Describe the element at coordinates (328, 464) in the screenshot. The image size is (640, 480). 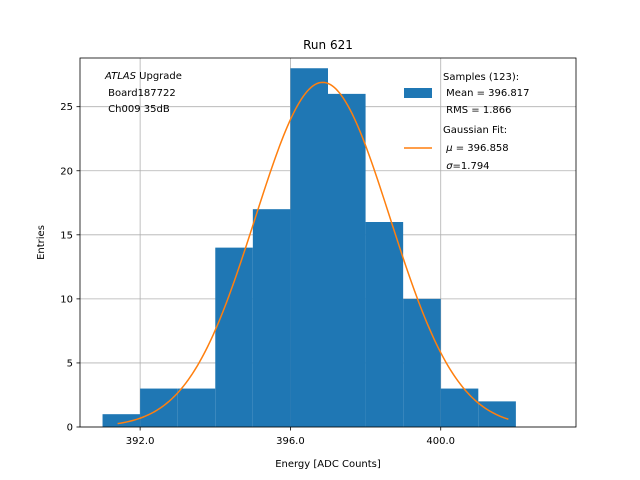
I see `x-axis-label: Energy [ADC Counts]` at that location.